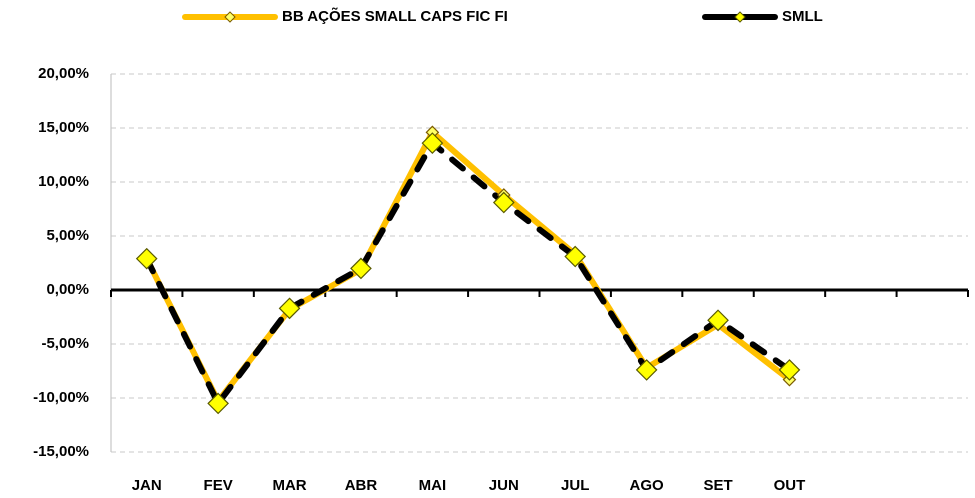  Describe the element at coordinates (65, 343) in the screenshot. I see `y-tick-label: -5,00%` at that location.